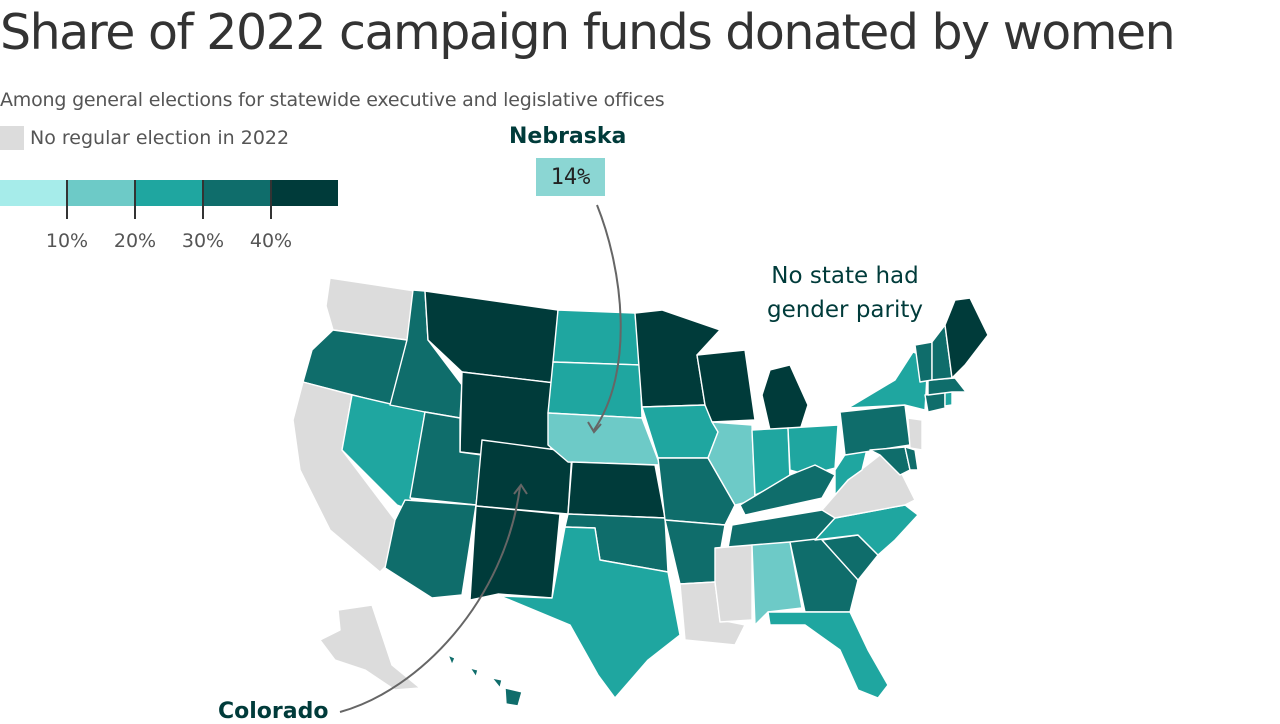 The width and height of the screenshot is (1280, 724). Describe the element at coordinates (785, 397) in the screenshot. I see `state-mi` at that location.